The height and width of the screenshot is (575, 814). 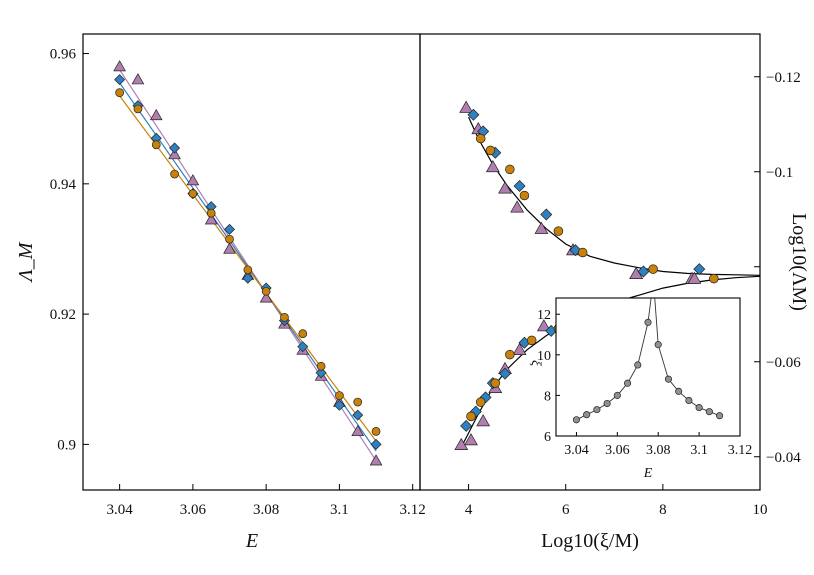 I want to click on left-x-tick-label-1: 3.06, so click(x=193, y=510).